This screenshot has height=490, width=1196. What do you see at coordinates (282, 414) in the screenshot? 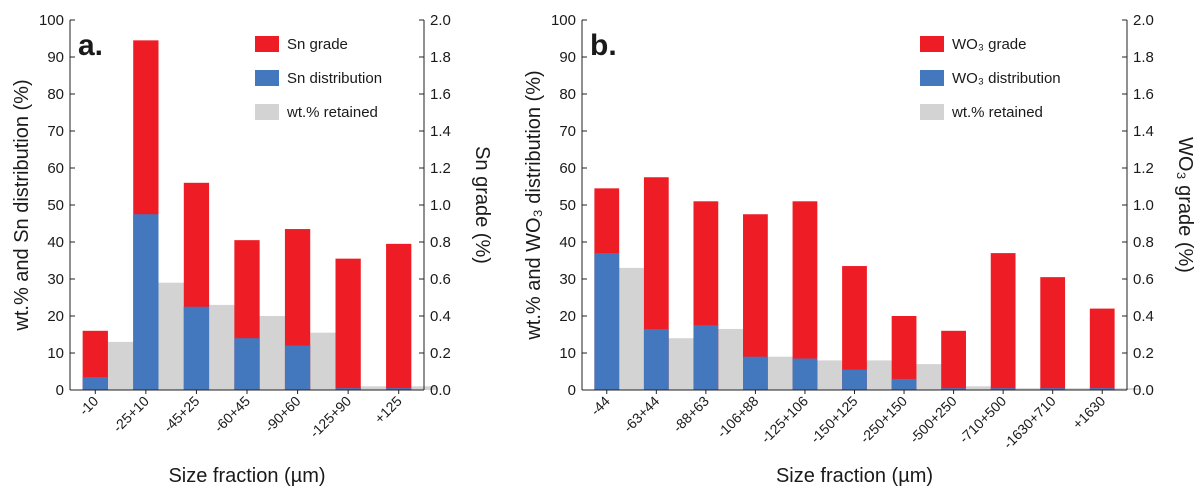
I see `x-tick-label: -90+60` at bounding box center [282, 414].